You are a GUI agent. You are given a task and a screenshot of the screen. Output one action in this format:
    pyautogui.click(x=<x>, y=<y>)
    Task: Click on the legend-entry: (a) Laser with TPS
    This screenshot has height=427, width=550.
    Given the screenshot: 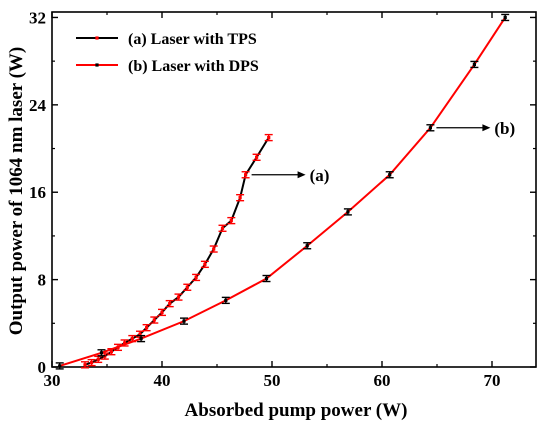 What is the action you would take?
    pyautogui.click(x=166, y=39)
    